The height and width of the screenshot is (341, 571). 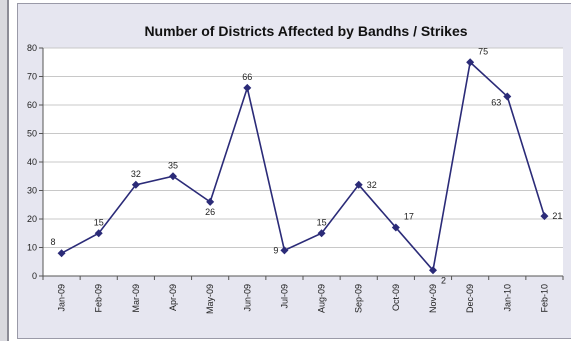 I want to click on data-label: 75, so click(x=483, y=51).